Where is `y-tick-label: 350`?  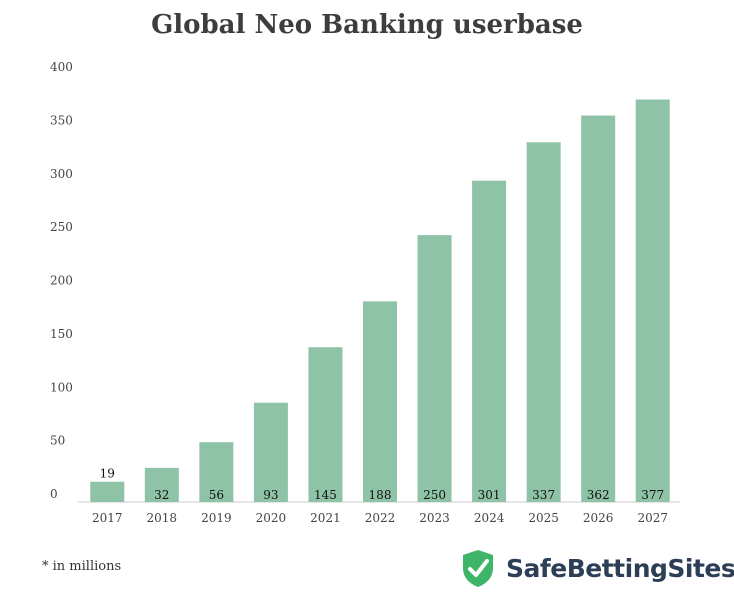
y-tick-label: 350 is located at coordinates (61, 120).